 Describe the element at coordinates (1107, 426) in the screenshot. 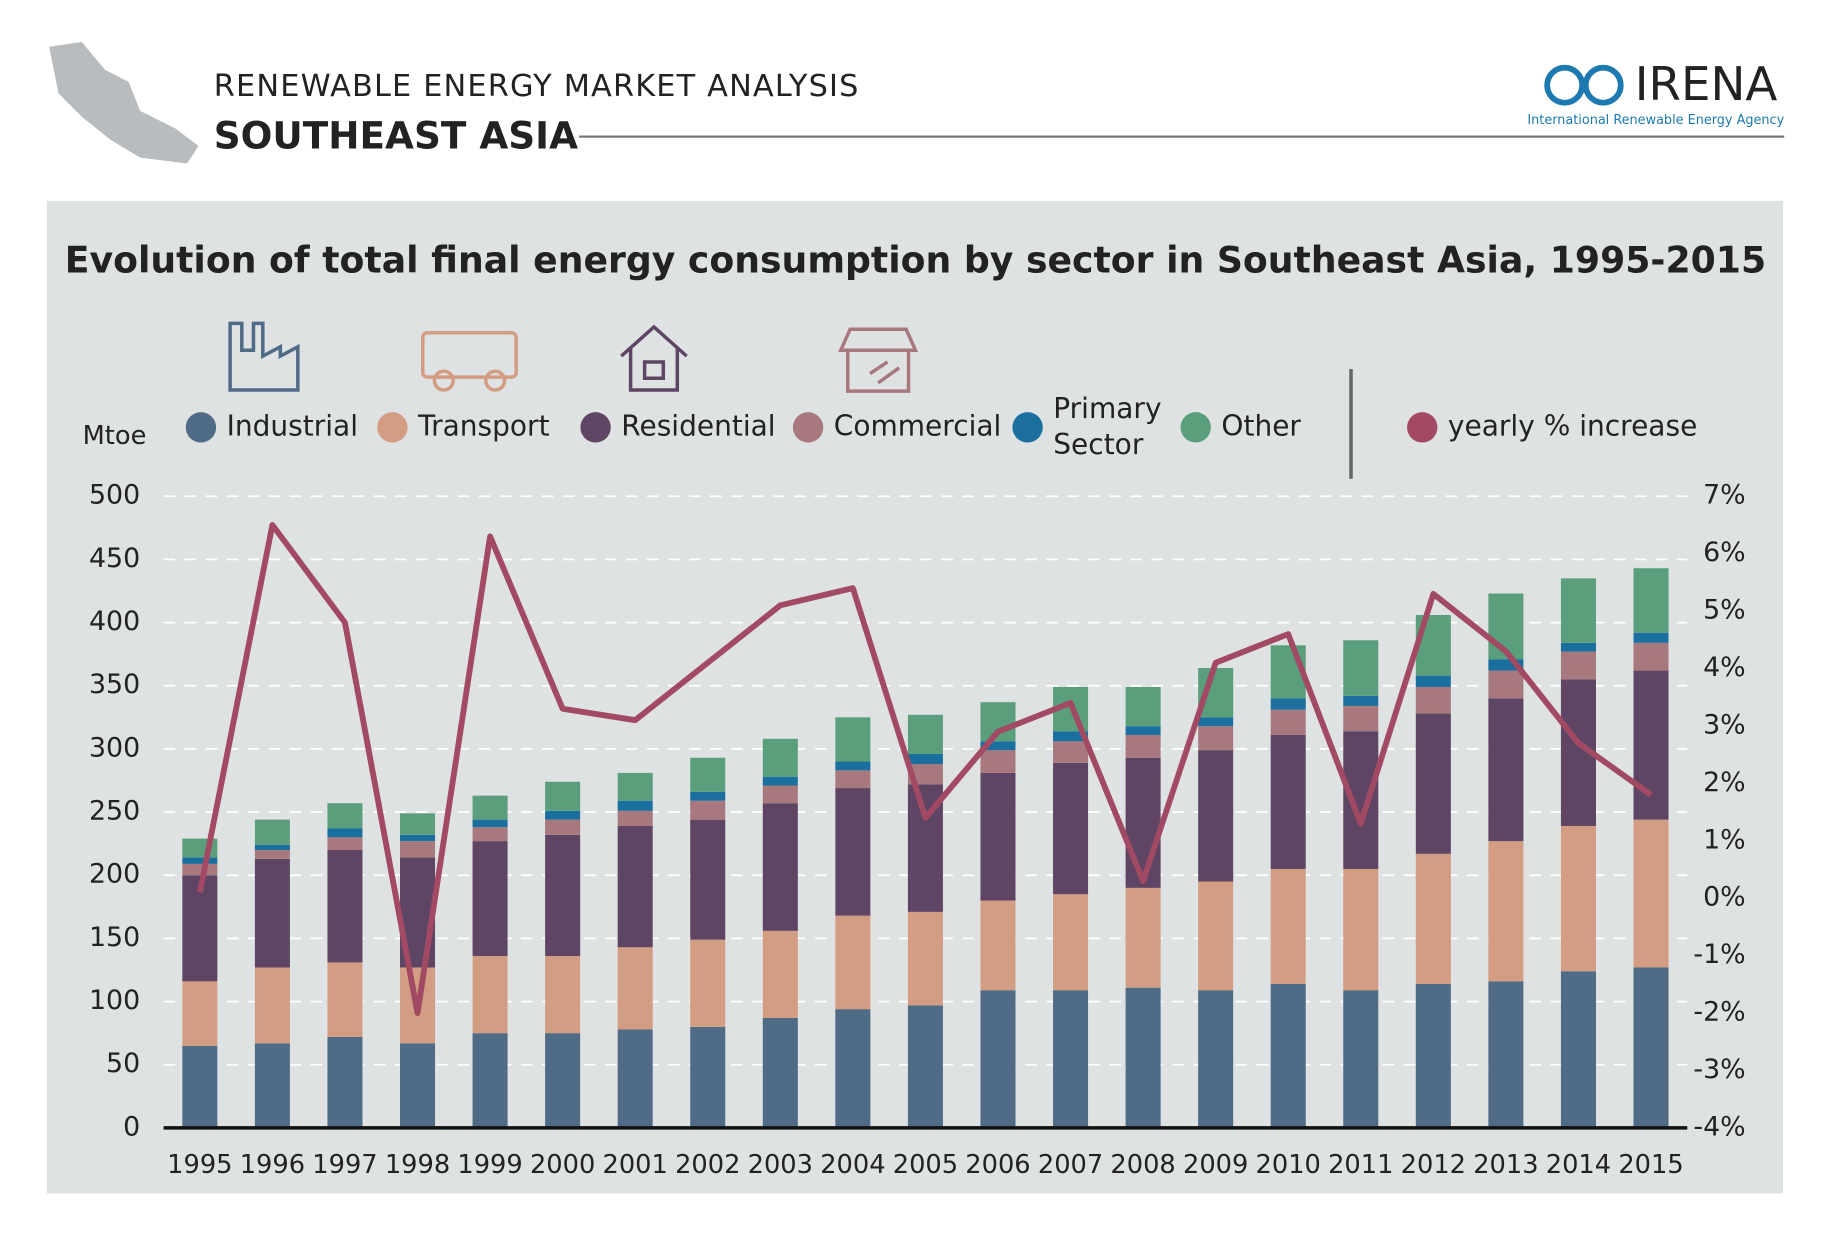

I see `legend-label: Primary Sector` at that location.